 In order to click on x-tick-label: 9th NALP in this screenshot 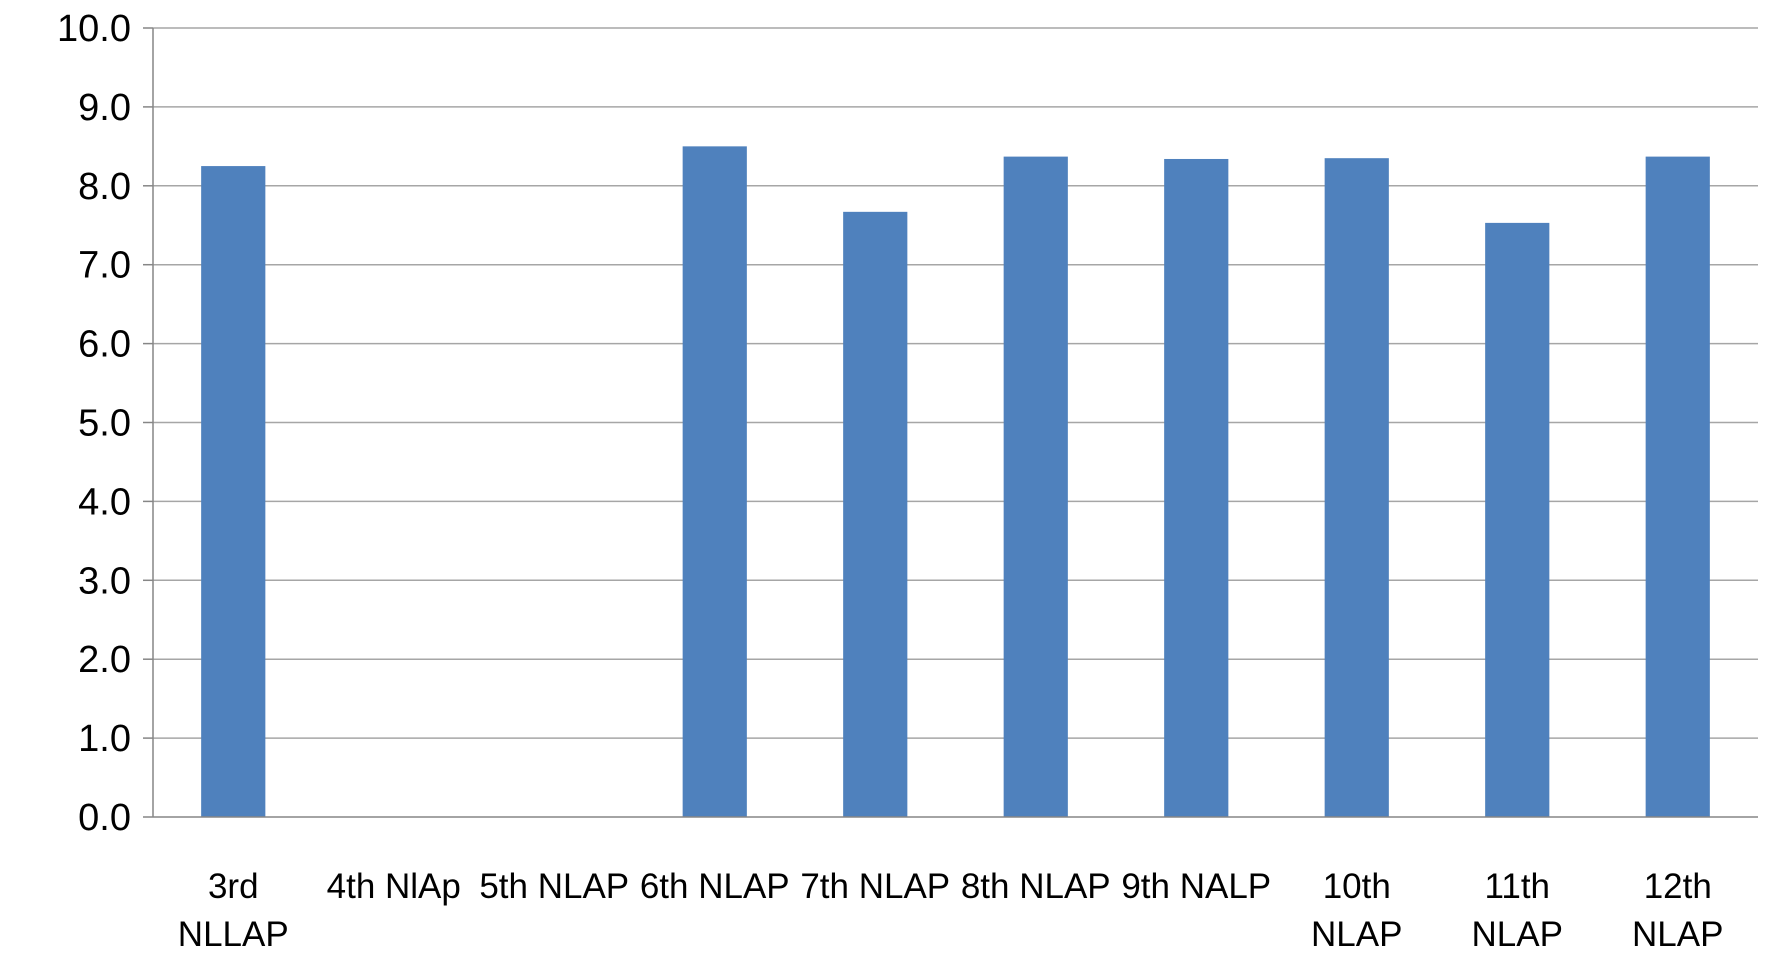, I will do `click(1196, 886)`.